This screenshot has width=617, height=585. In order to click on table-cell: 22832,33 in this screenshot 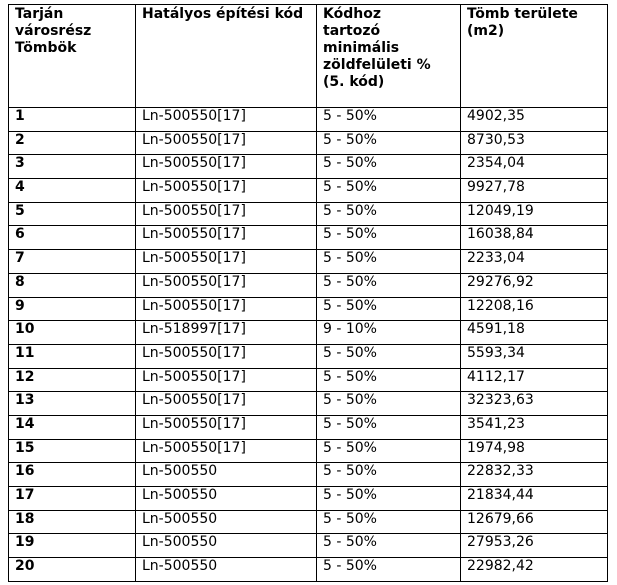, I will do `click(534, 474)`.